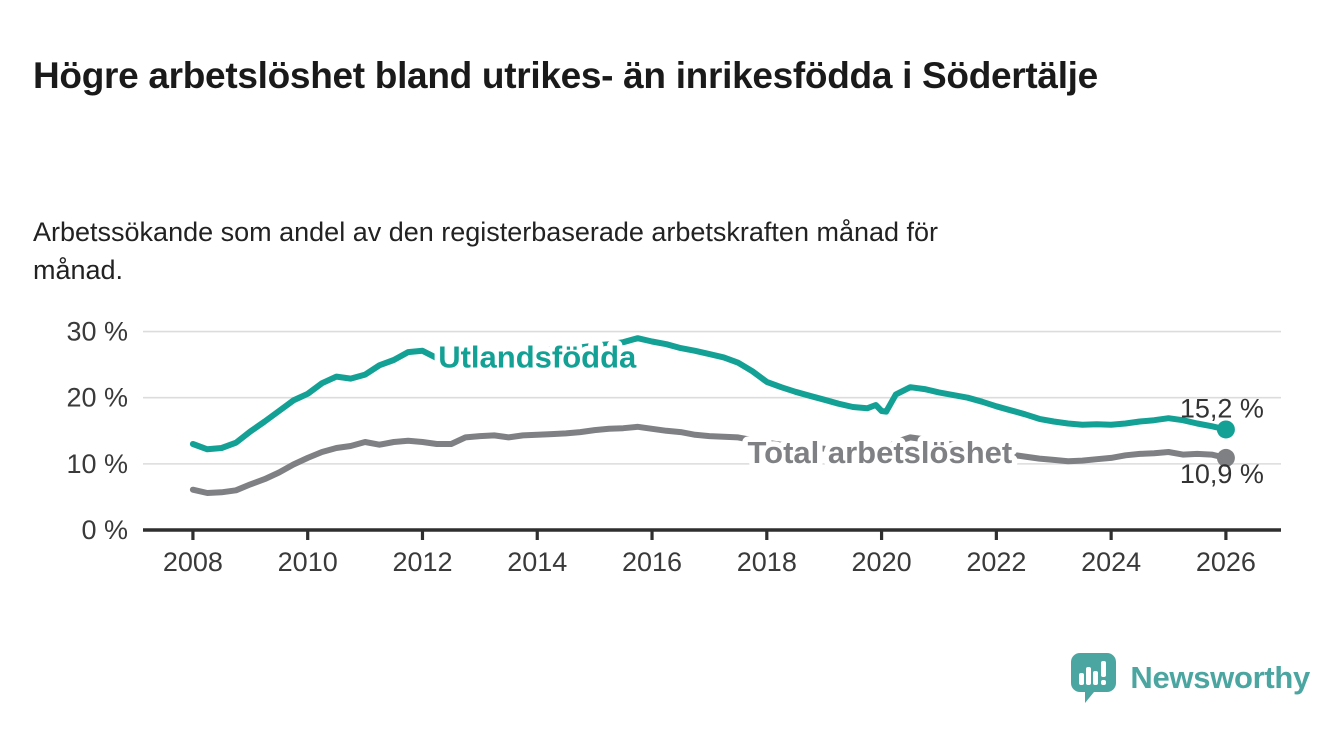 The image size is (1340, 734). I want to click on series-end-value-label: 10,9 %, so click(1222, 474).